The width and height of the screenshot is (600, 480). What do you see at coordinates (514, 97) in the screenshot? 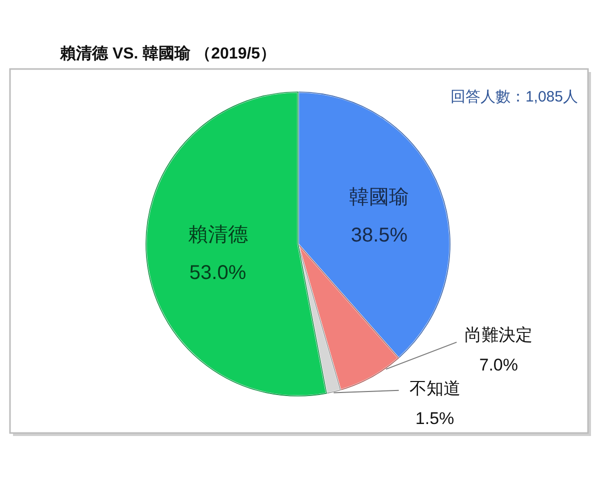
I see `annotation: 回答人數：1,085人` at bounding box center [514, 97].